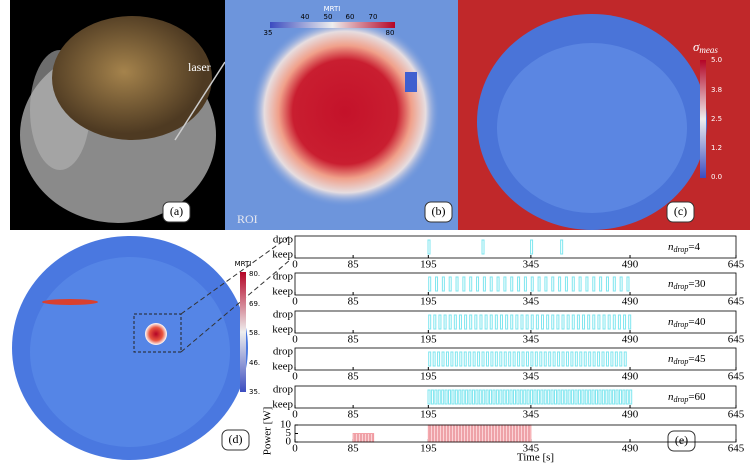 The width and height of the screenshot is (750, 464). What do you see at coordinates (254, 363) in the screenshot?
I see `colorbar-tick: 46.` at bounding box center [254, 363].